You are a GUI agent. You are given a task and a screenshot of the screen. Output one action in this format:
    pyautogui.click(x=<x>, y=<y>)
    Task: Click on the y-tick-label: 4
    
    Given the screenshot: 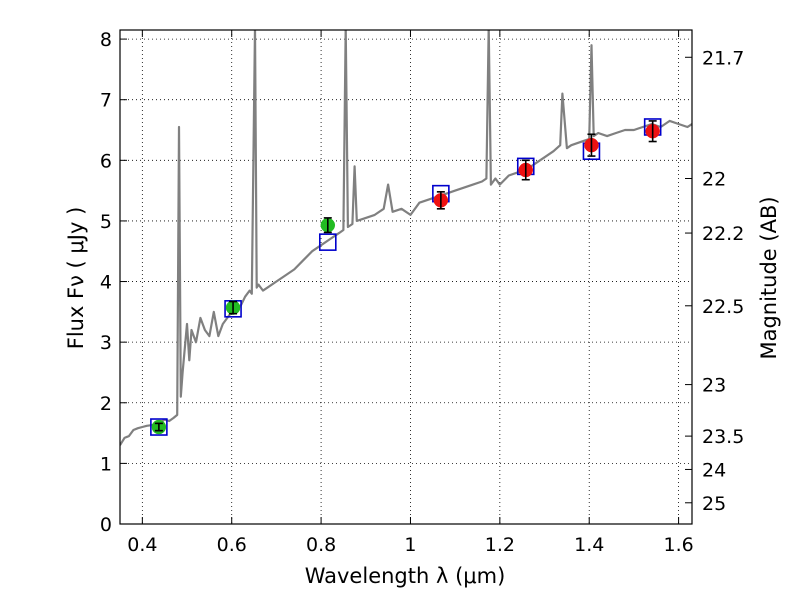 What is the action you would take?
    pyautogui.click(x=106, y=283)
    